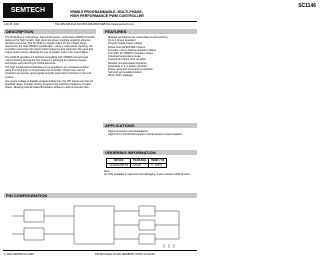  I want to click on feature: Selectable 2, 3, 4 phase operation, so click(153, 66).